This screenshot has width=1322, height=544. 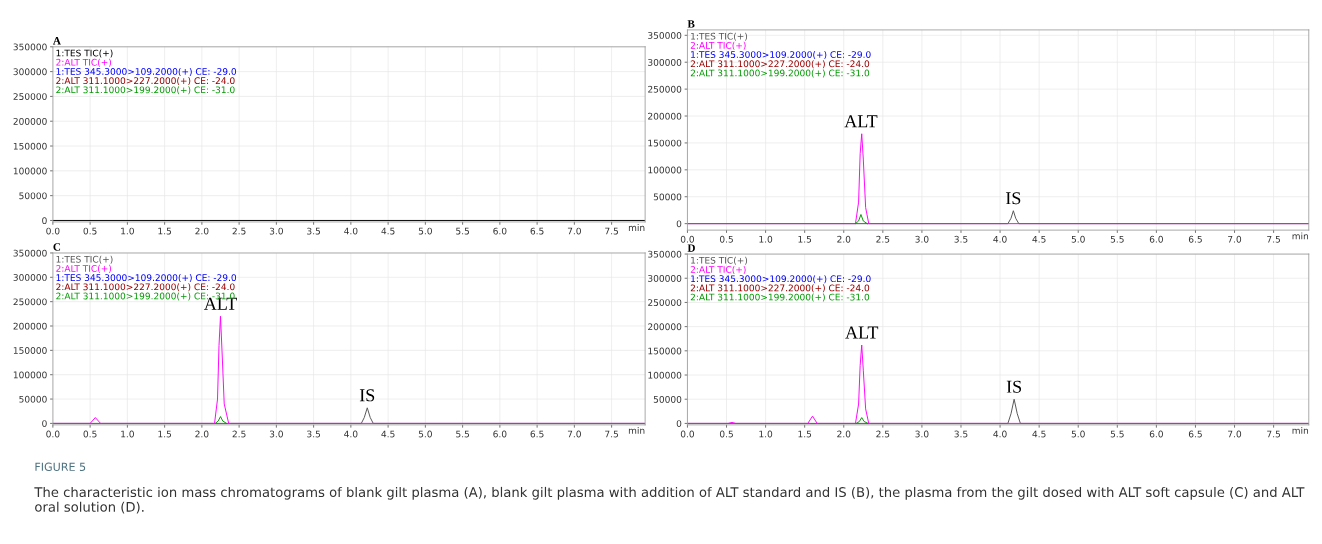 I want to click on caption: FIGURE 5, so click(x=60, y=466).